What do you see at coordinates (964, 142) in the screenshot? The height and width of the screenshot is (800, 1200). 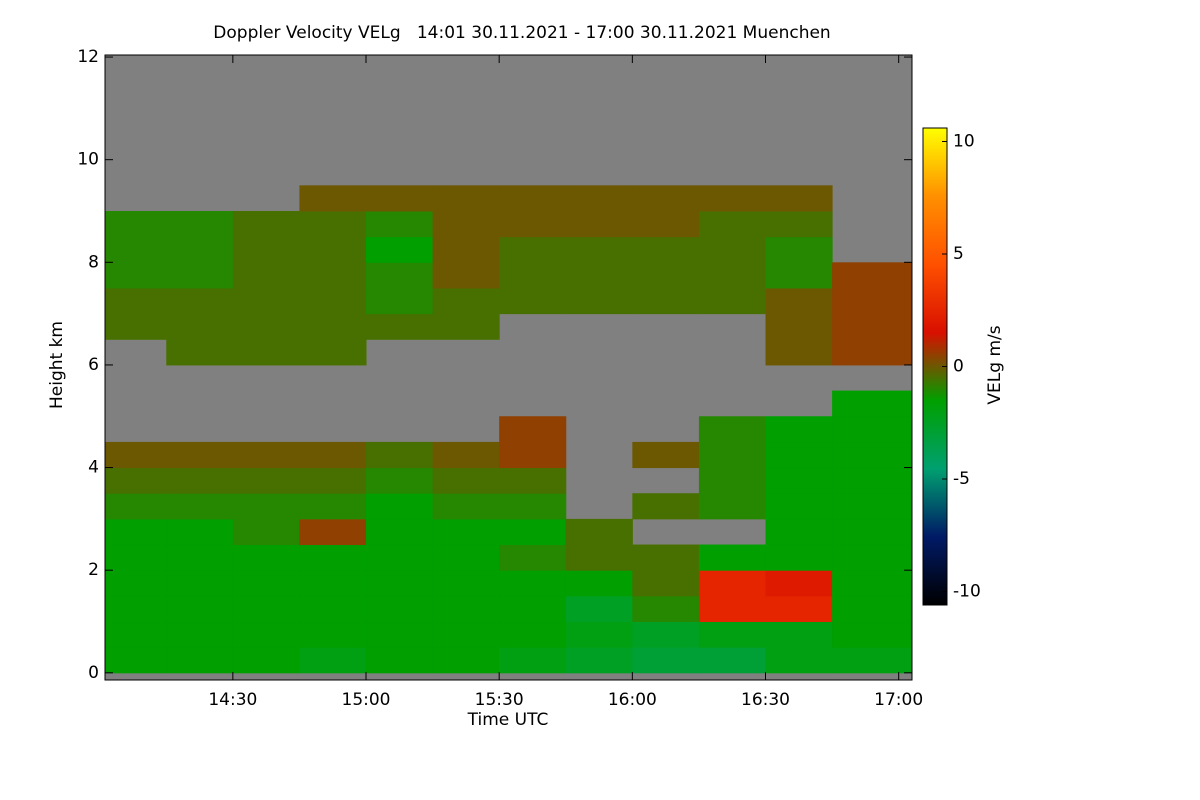 I see `colorbar-tick-label: 10` at bounding box center [964, 142].